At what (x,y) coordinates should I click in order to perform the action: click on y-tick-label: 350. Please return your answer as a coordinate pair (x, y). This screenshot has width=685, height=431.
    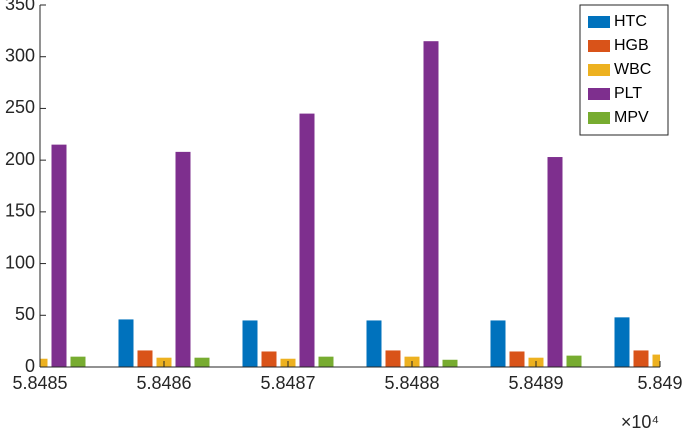
    Looking at the image, I should click on (20, 7).